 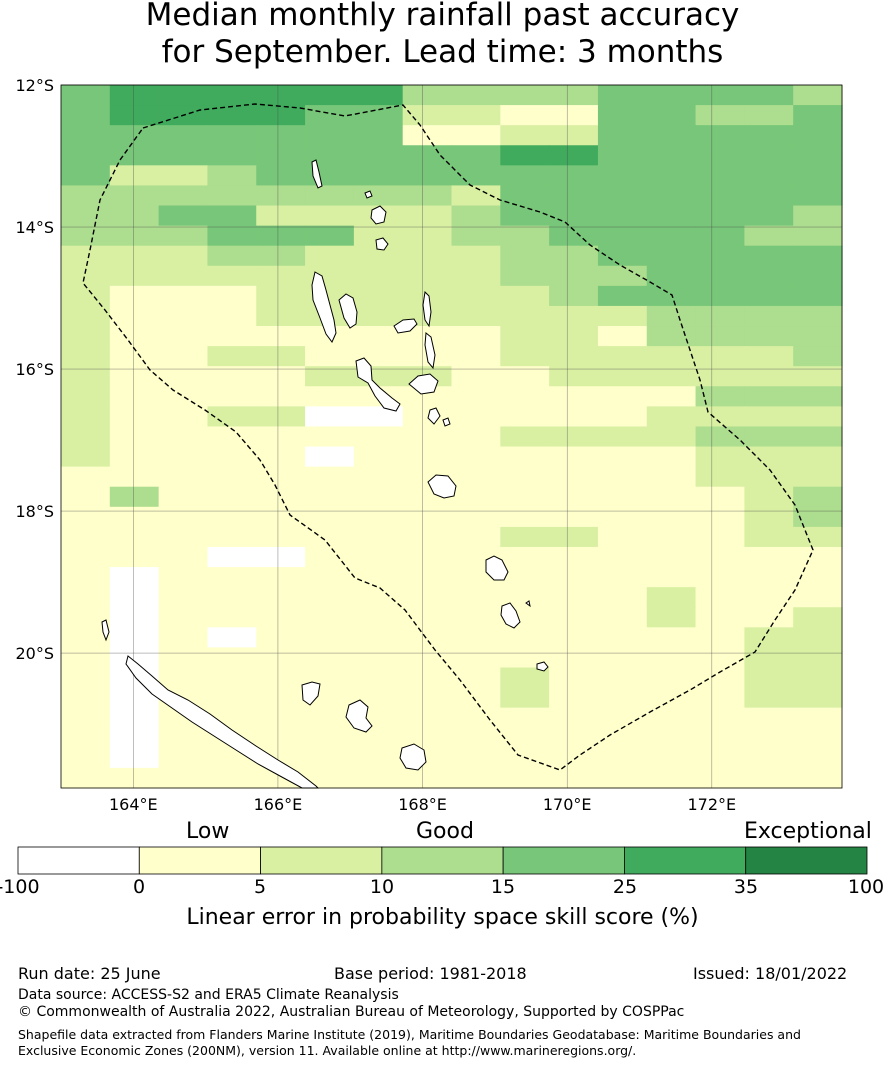 I want to click on island-ambae, so click(x=405, y=326).